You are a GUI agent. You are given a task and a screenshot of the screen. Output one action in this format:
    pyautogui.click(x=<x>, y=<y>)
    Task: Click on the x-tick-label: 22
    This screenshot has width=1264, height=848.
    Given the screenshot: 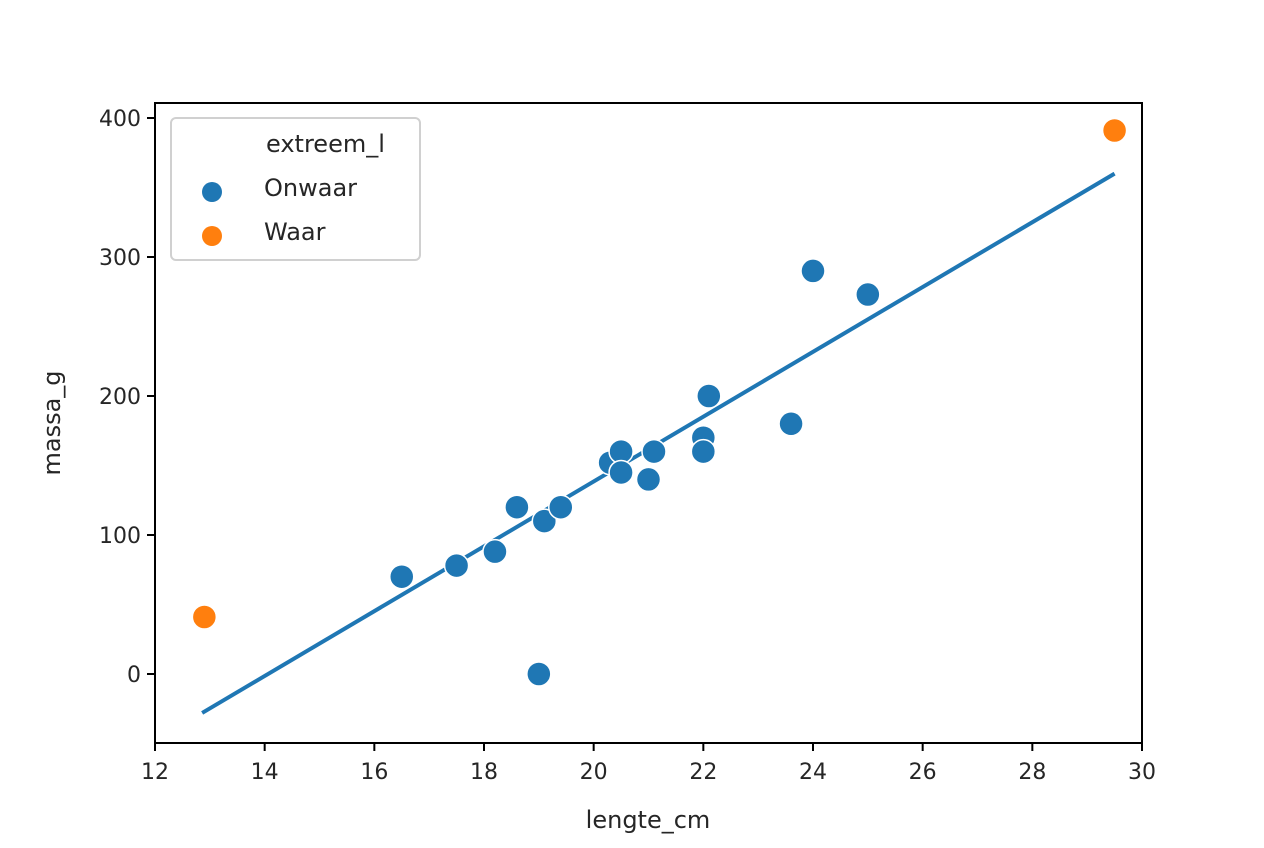 What is the action you would take?
    pyautogui.click(x=703, y=772)
    